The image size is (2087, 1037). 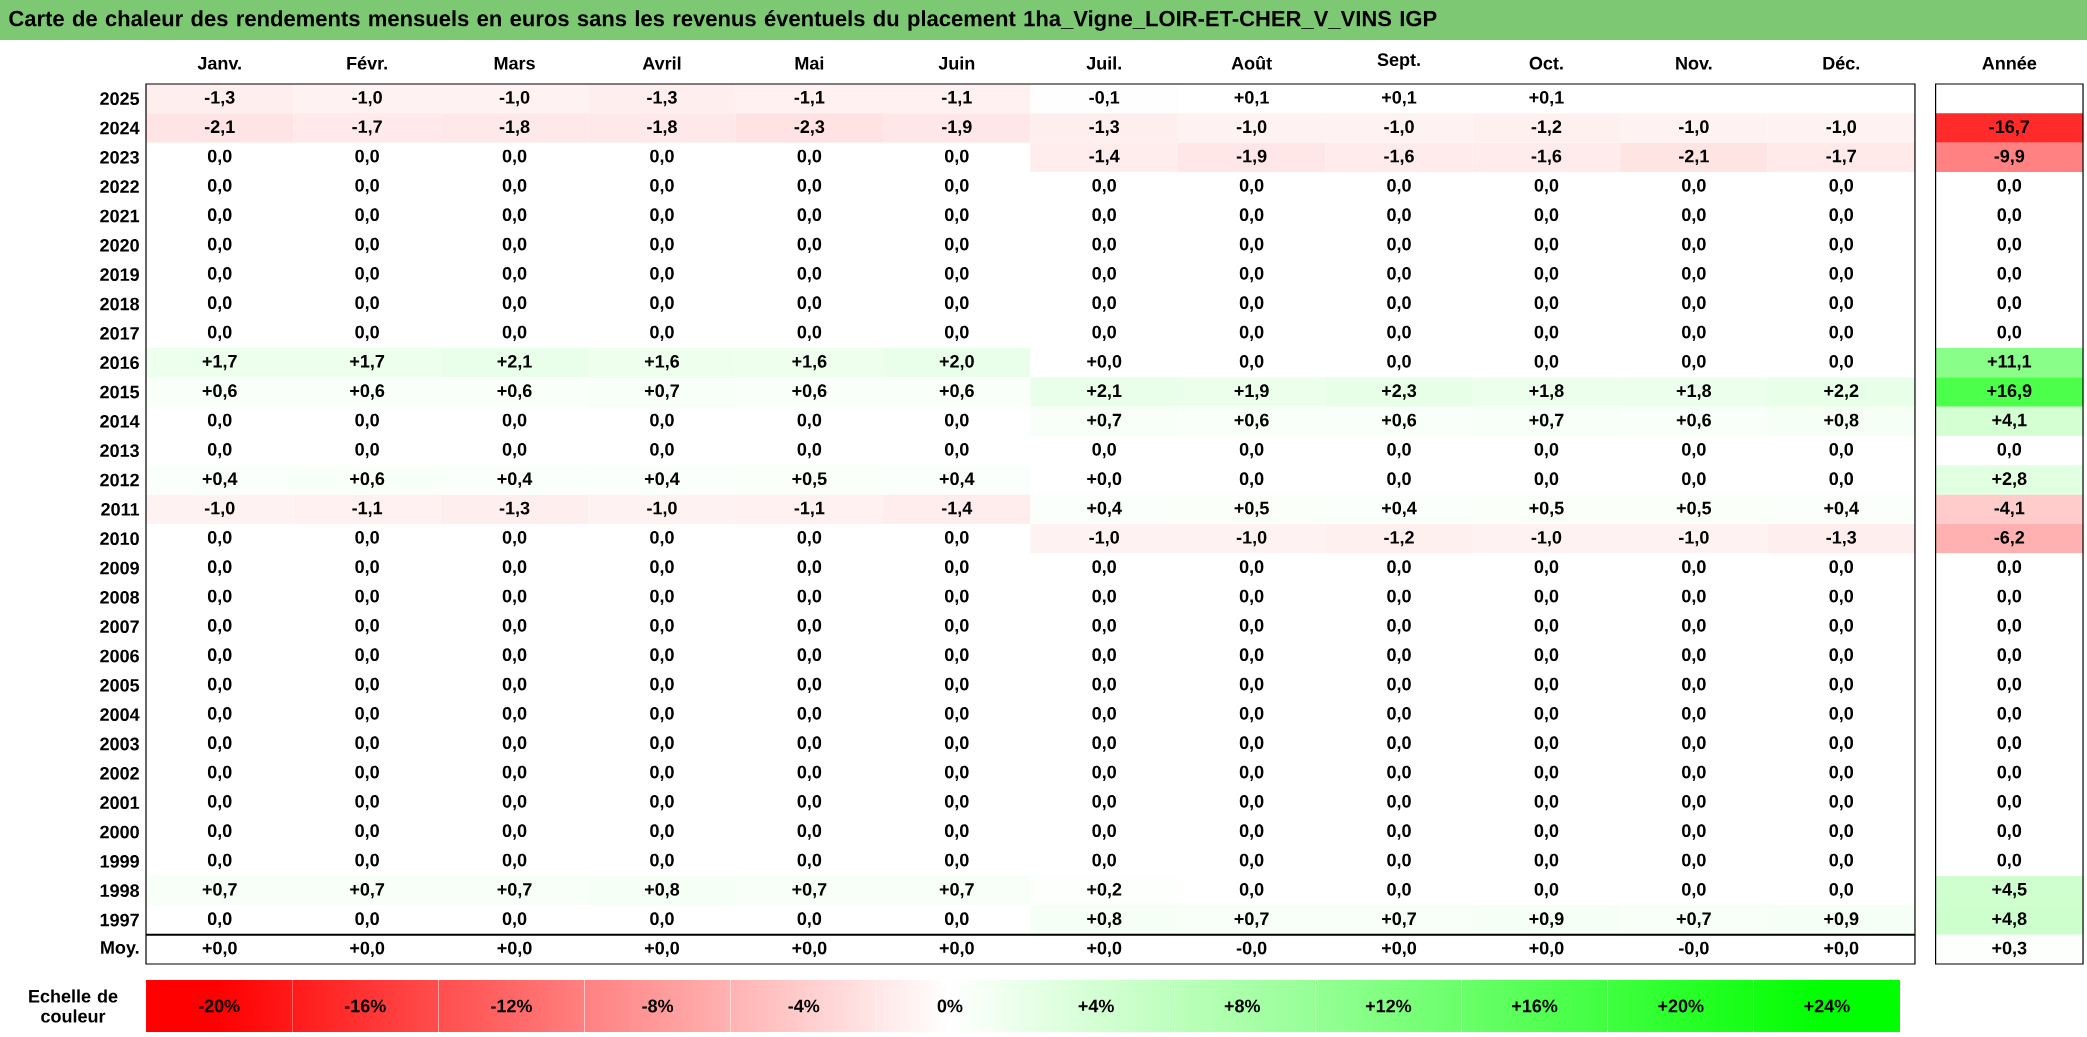 What do you see at coordinates (662, 362) in the screenshot?
I see `data-label: +1,6` at bounding box center [662, 362].